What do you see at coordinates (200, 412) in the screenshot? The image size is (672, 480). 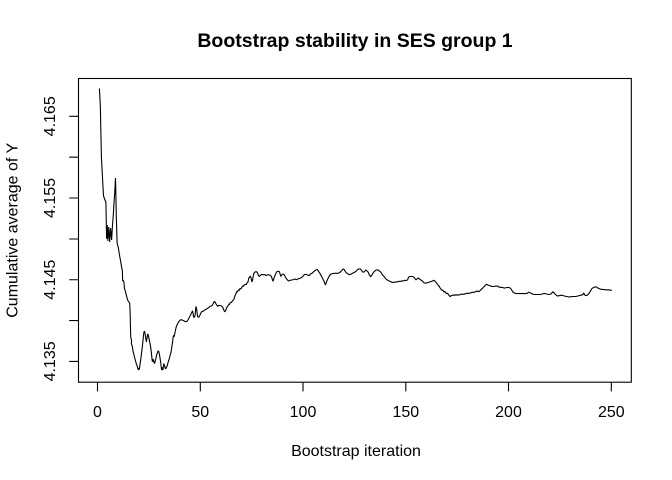 I see `svg-text: 50` at bounding box center [200, 412].